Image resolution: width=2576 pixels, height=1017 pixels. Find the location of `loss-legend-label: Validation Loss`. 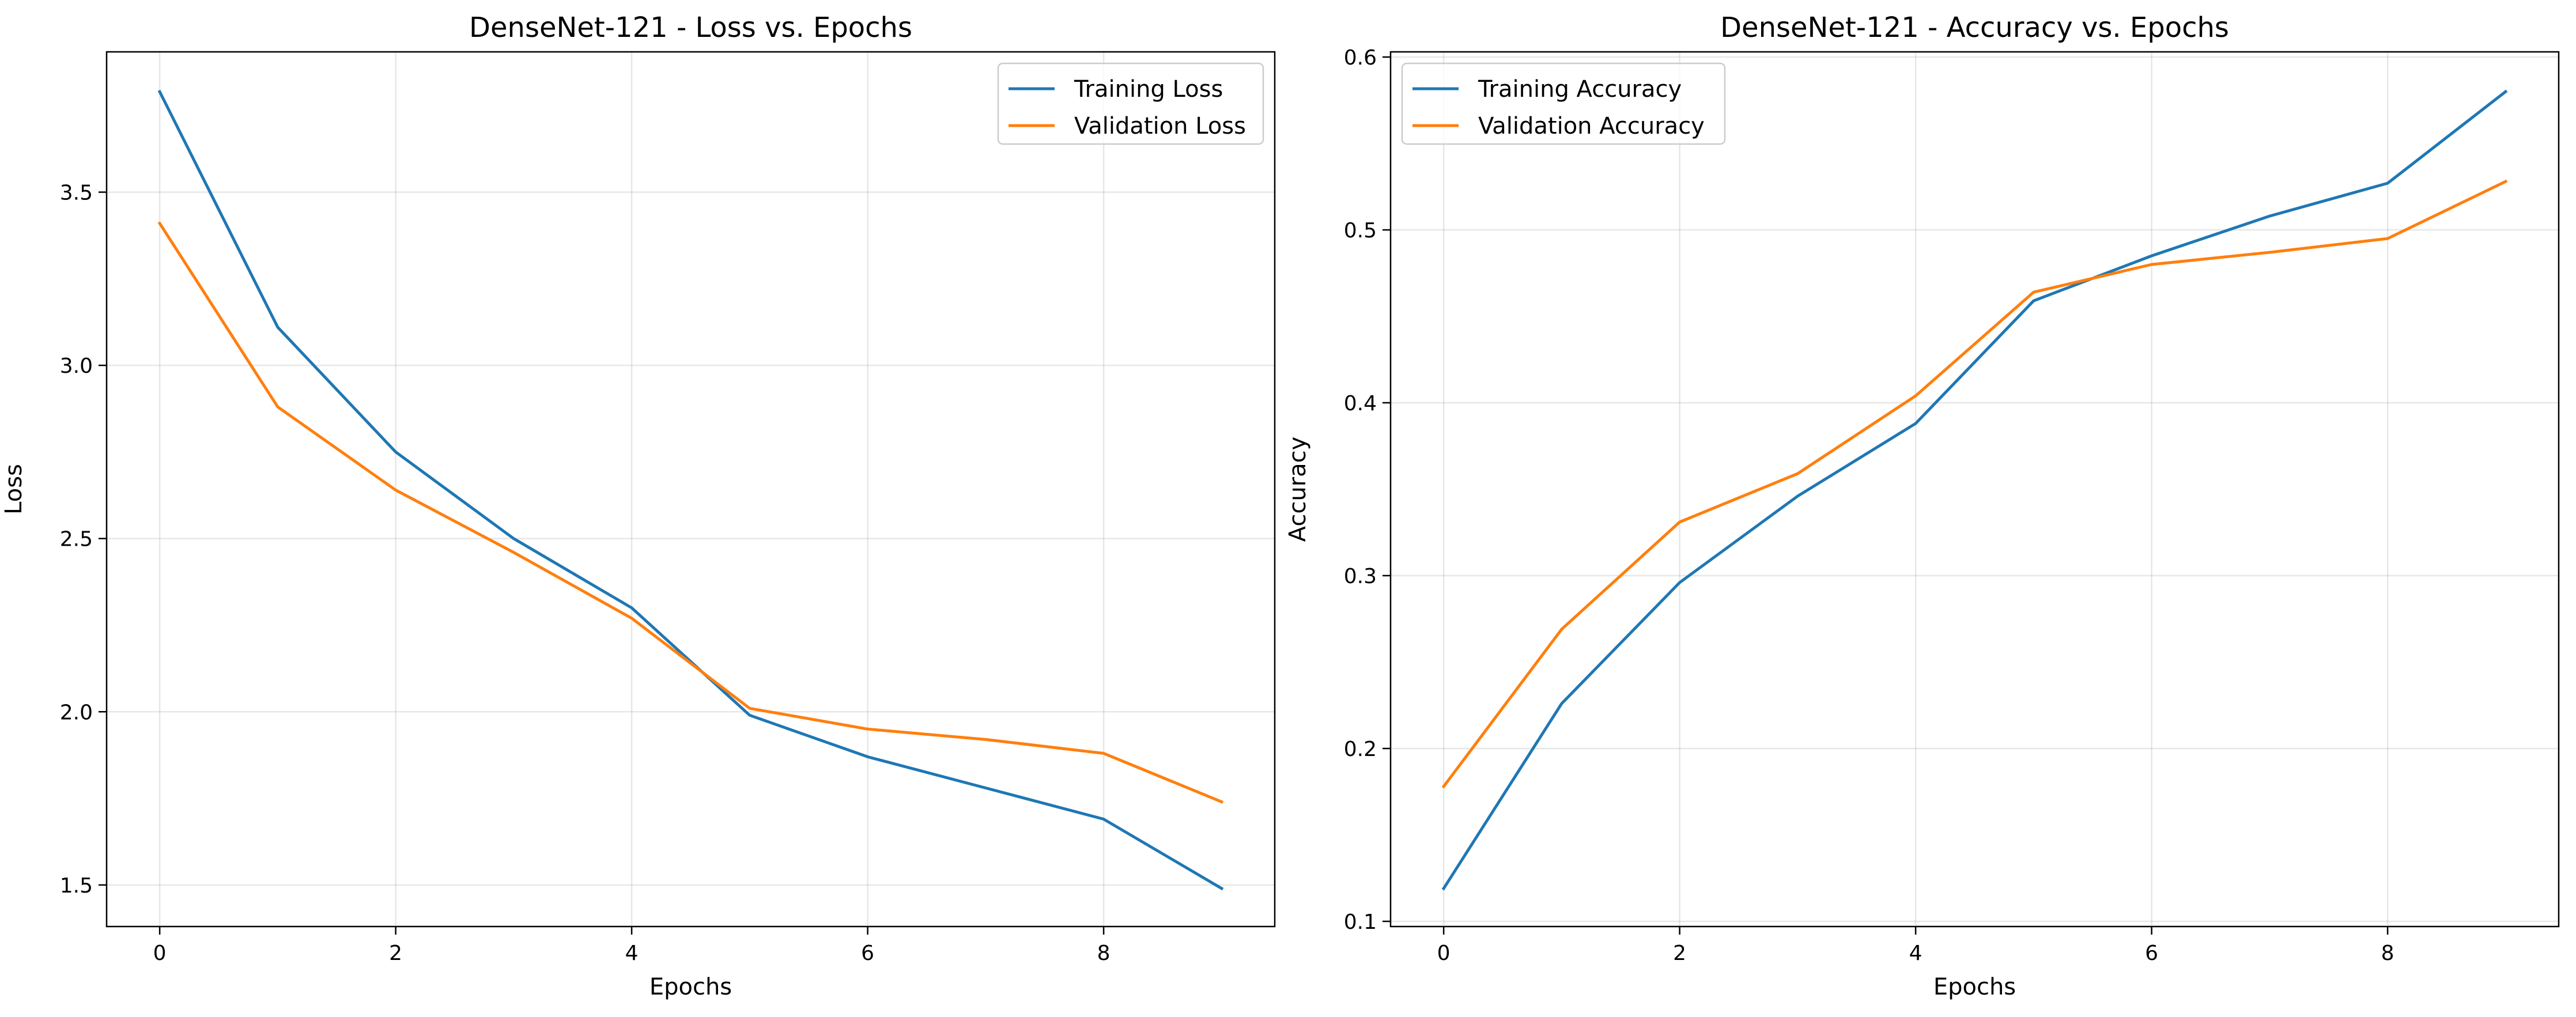

loss-legend-label: Validation Loss is located at coordinates (1160, 126).